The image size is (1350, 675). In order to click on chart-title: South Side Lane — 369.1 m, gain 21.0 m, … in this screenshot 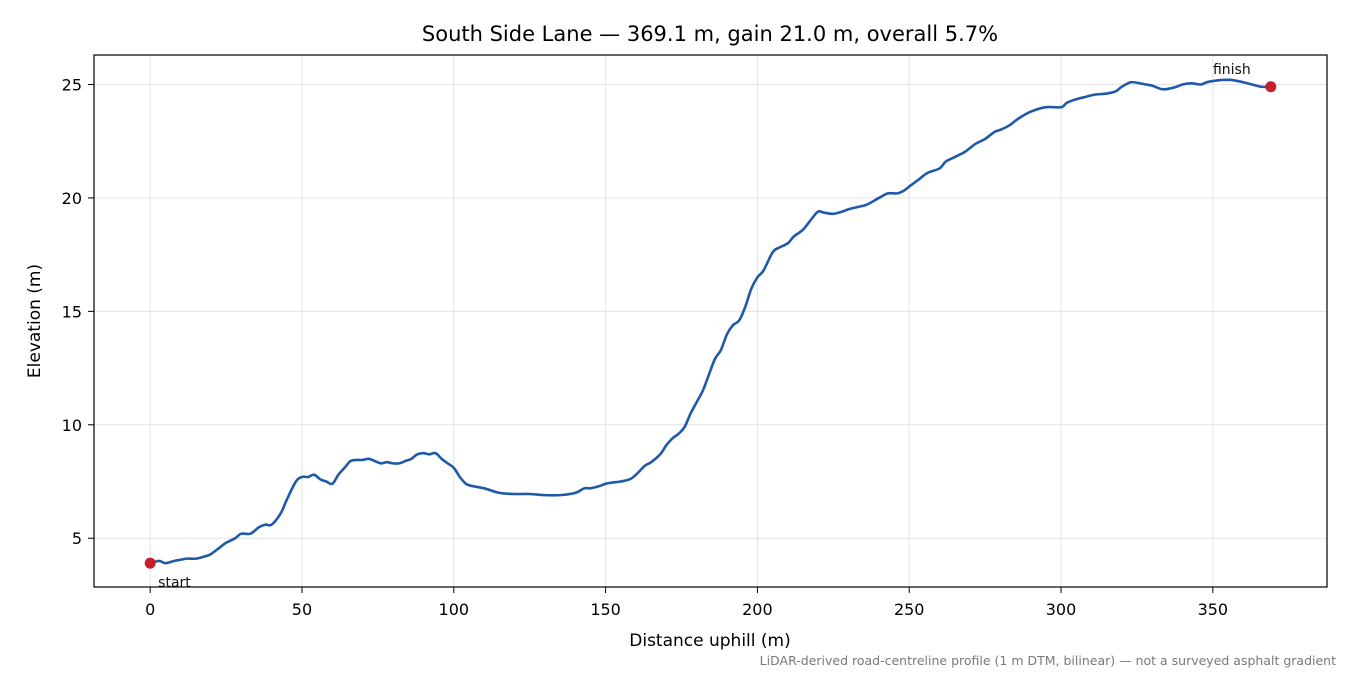, I will do `click(710, 34)`.